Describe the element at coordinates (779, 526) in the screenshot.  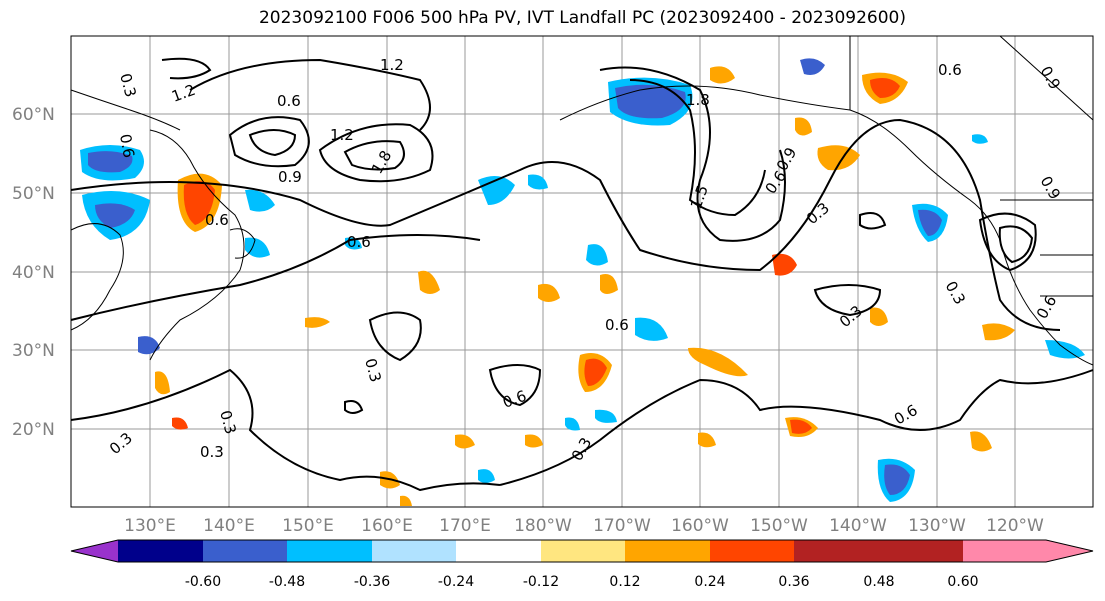
I see `lon-label: 150°W` at that location.